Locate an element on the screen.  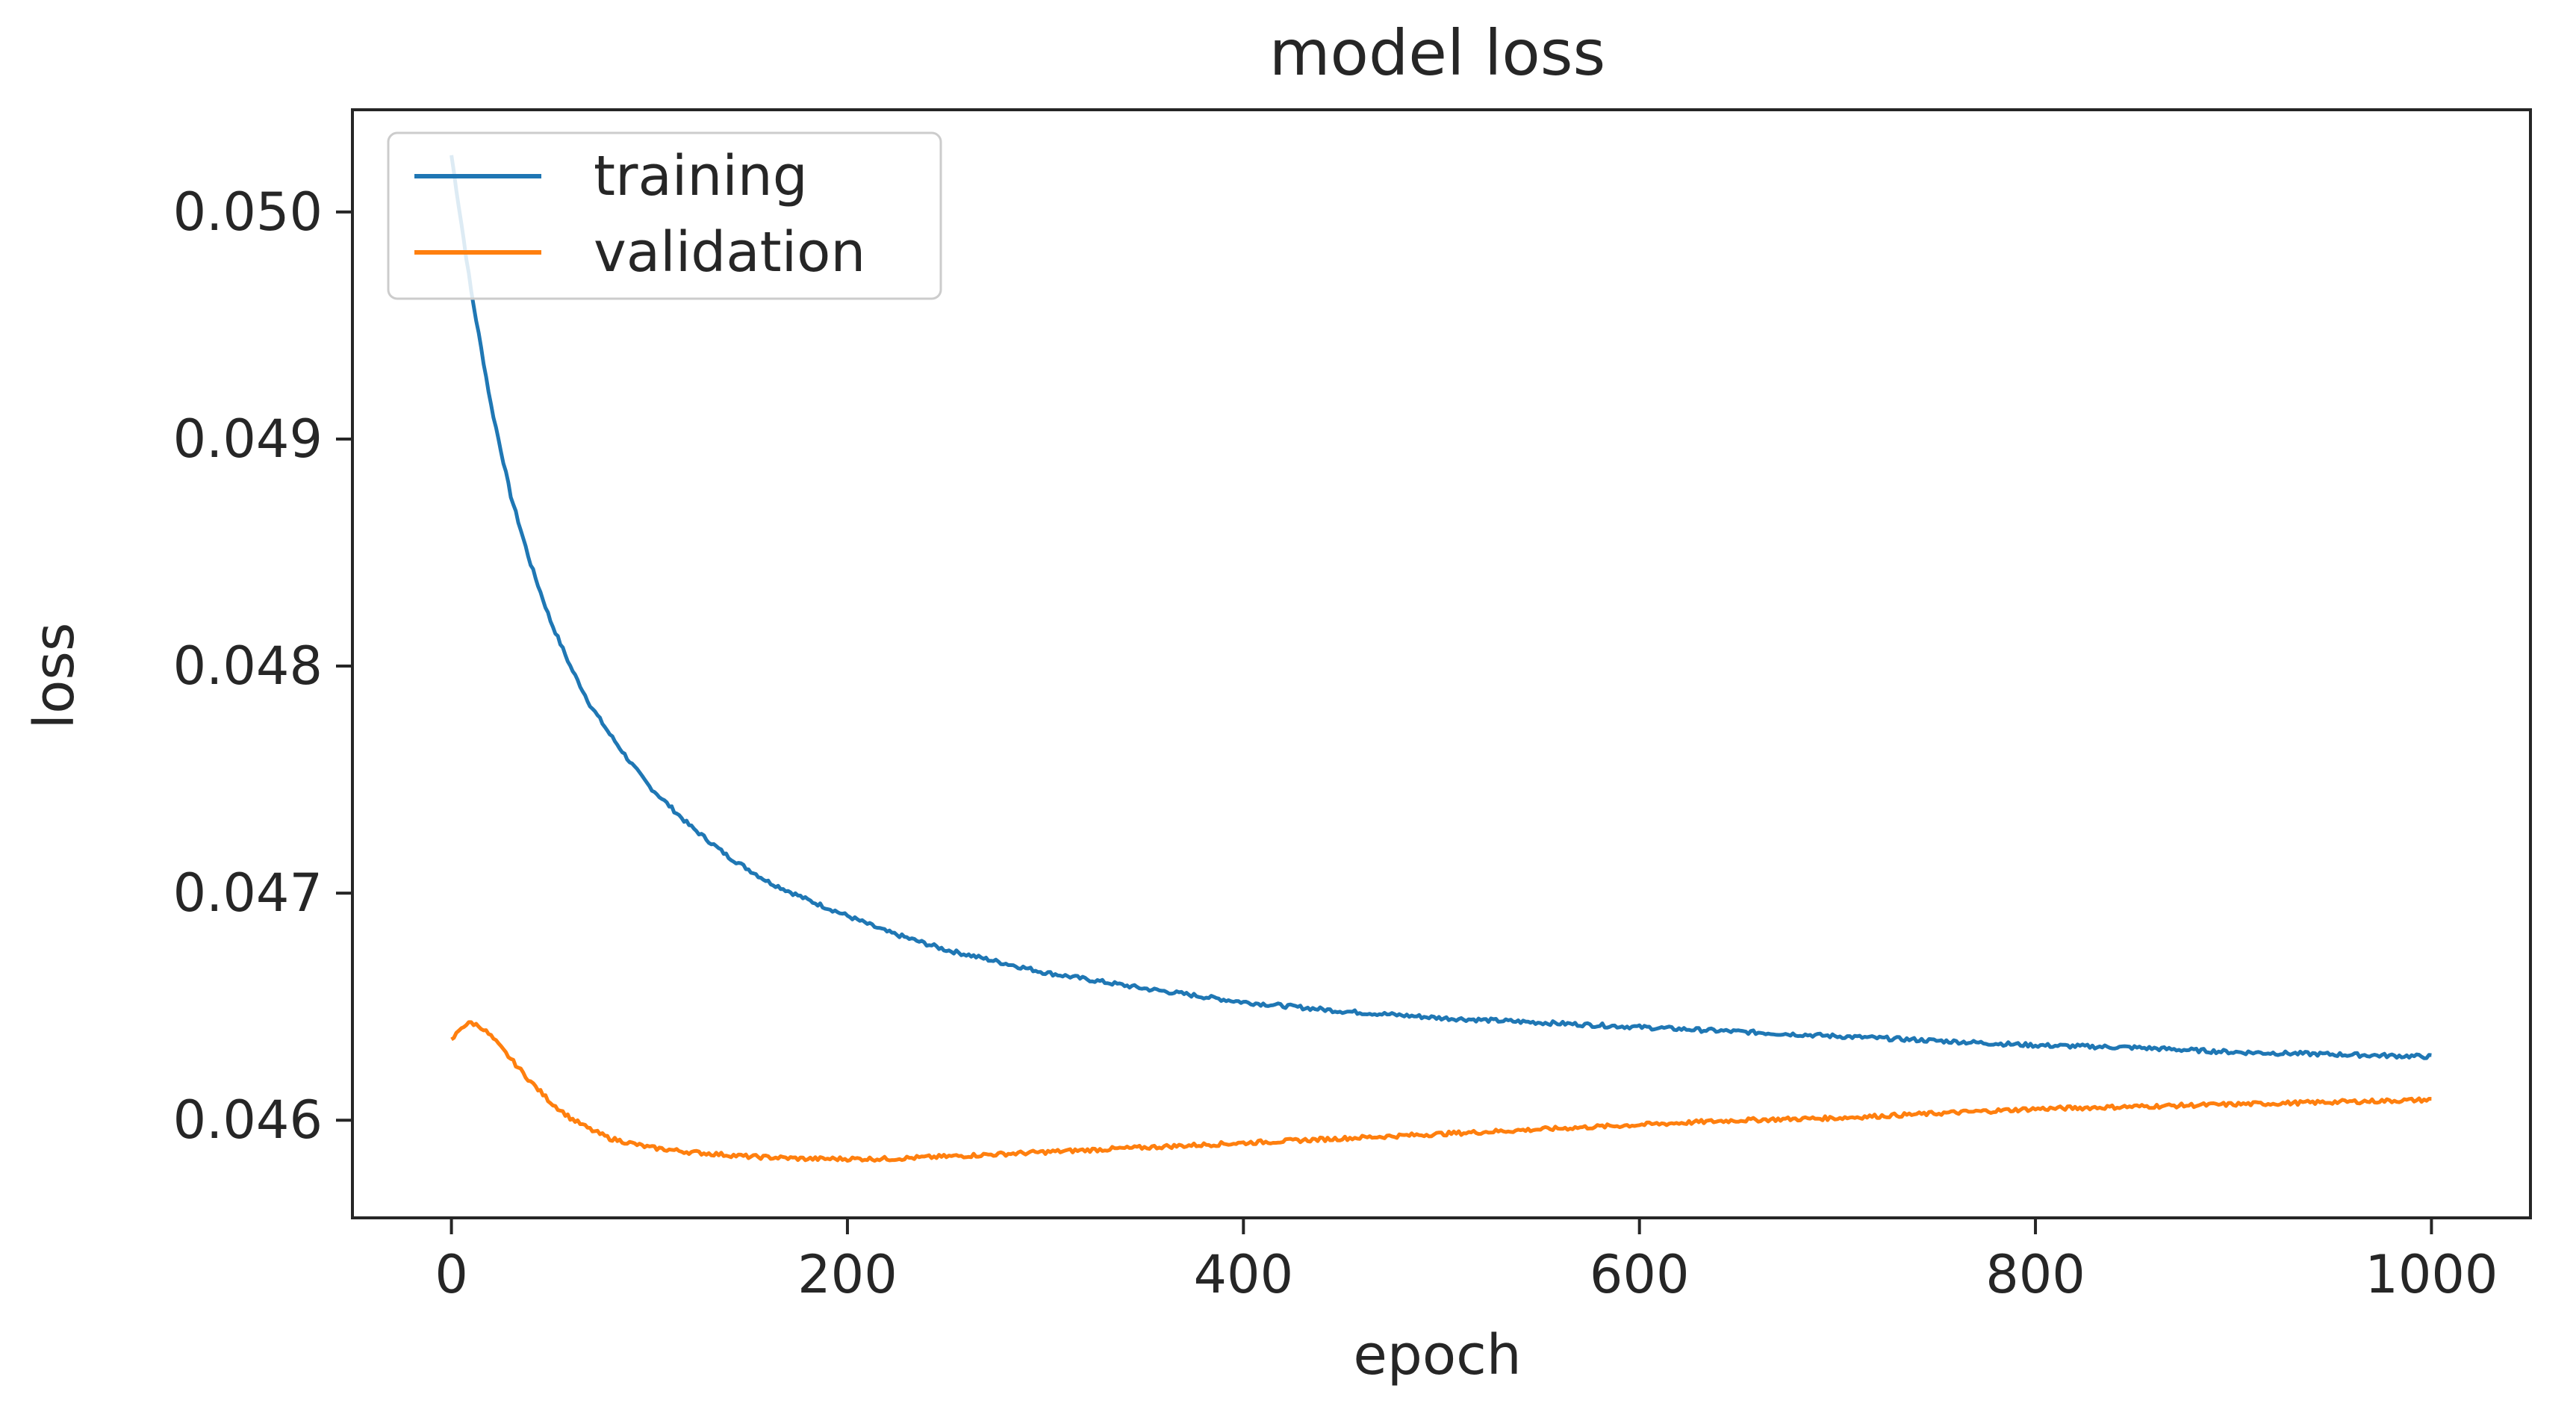
y-tick-label: 0.047 is located at coordinates (248, 893).